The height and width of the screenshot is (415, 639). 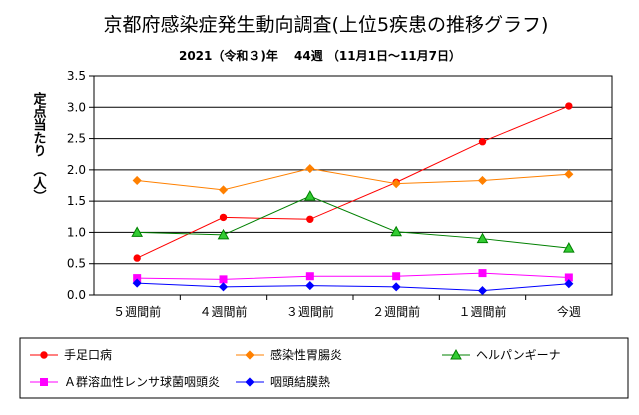 What do you see at coordinates (76, 76) in the screenshot?
I see `y-tick-label: 3.5` at bounding box center [76, 76].